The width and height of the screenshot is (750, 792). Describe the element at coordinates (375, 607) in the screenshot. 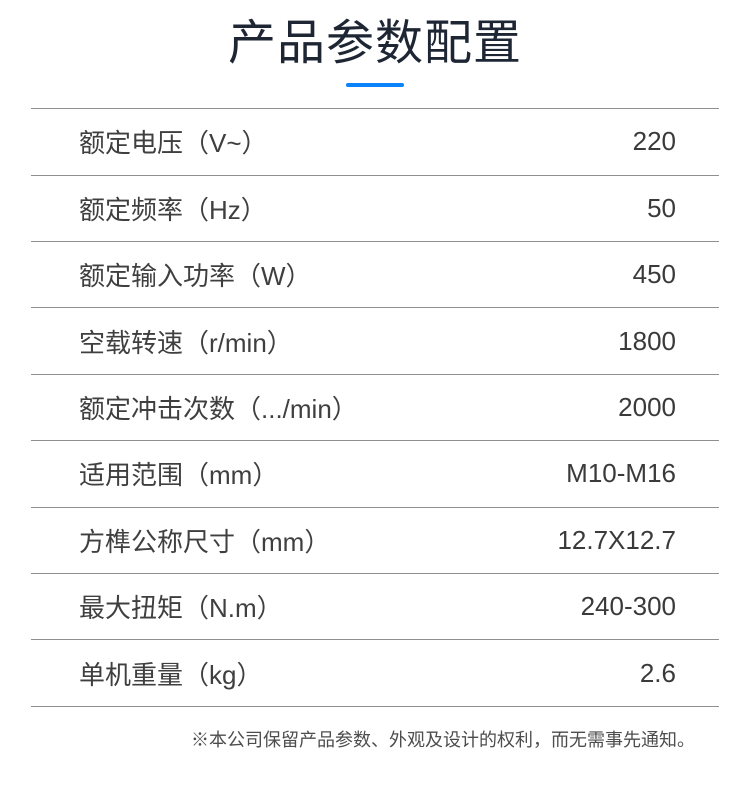

I see `spec-table-row: 最大扭矩（N.m） 240-300` at that location.